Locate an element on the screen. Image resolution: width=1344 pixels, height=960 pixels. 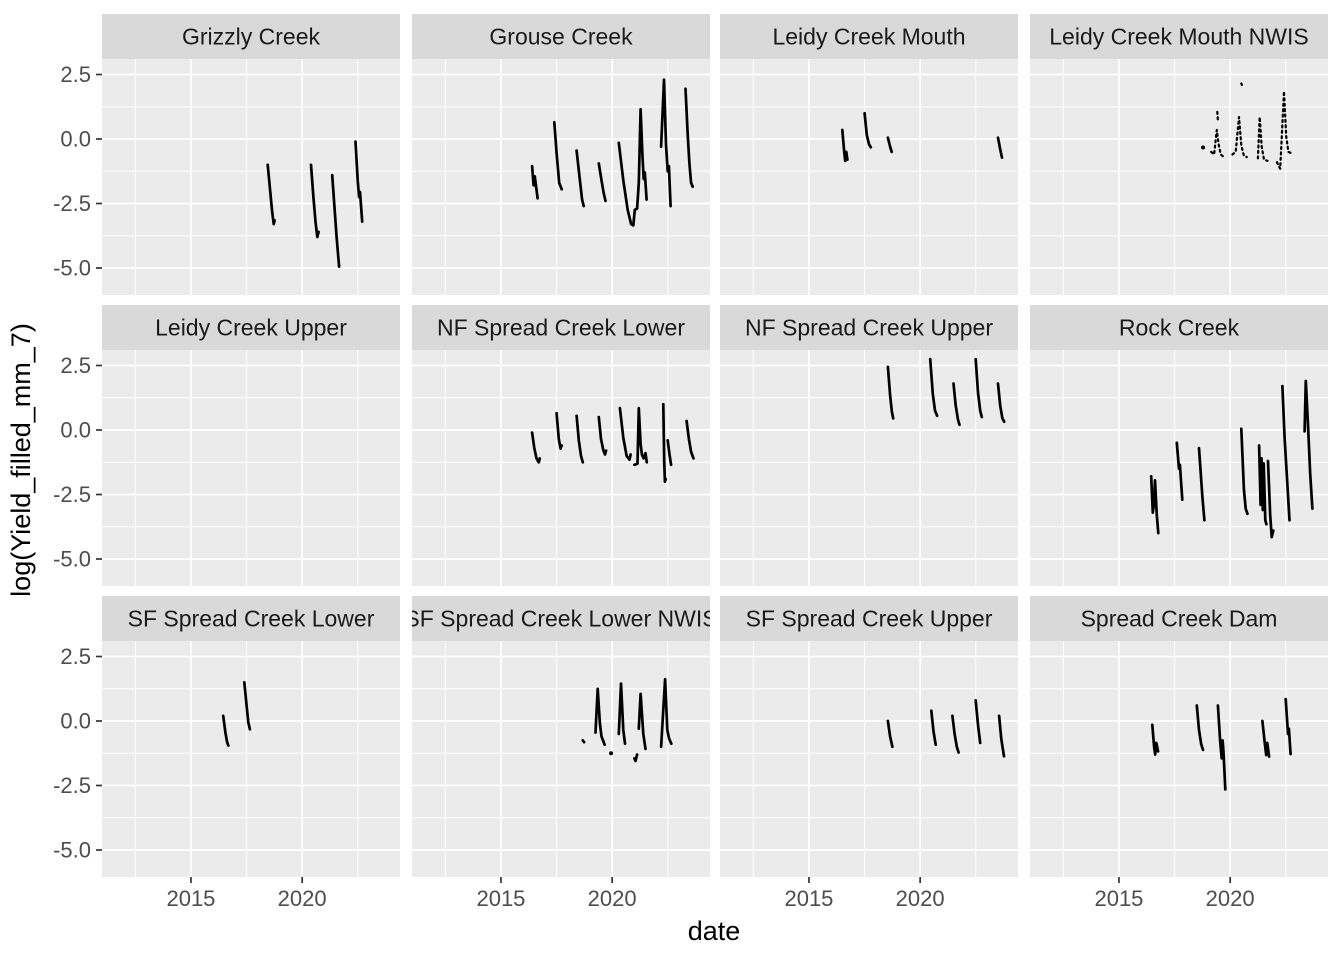
facet-panel: NF Spread Creek Lower is located at coordinates (561, 445).